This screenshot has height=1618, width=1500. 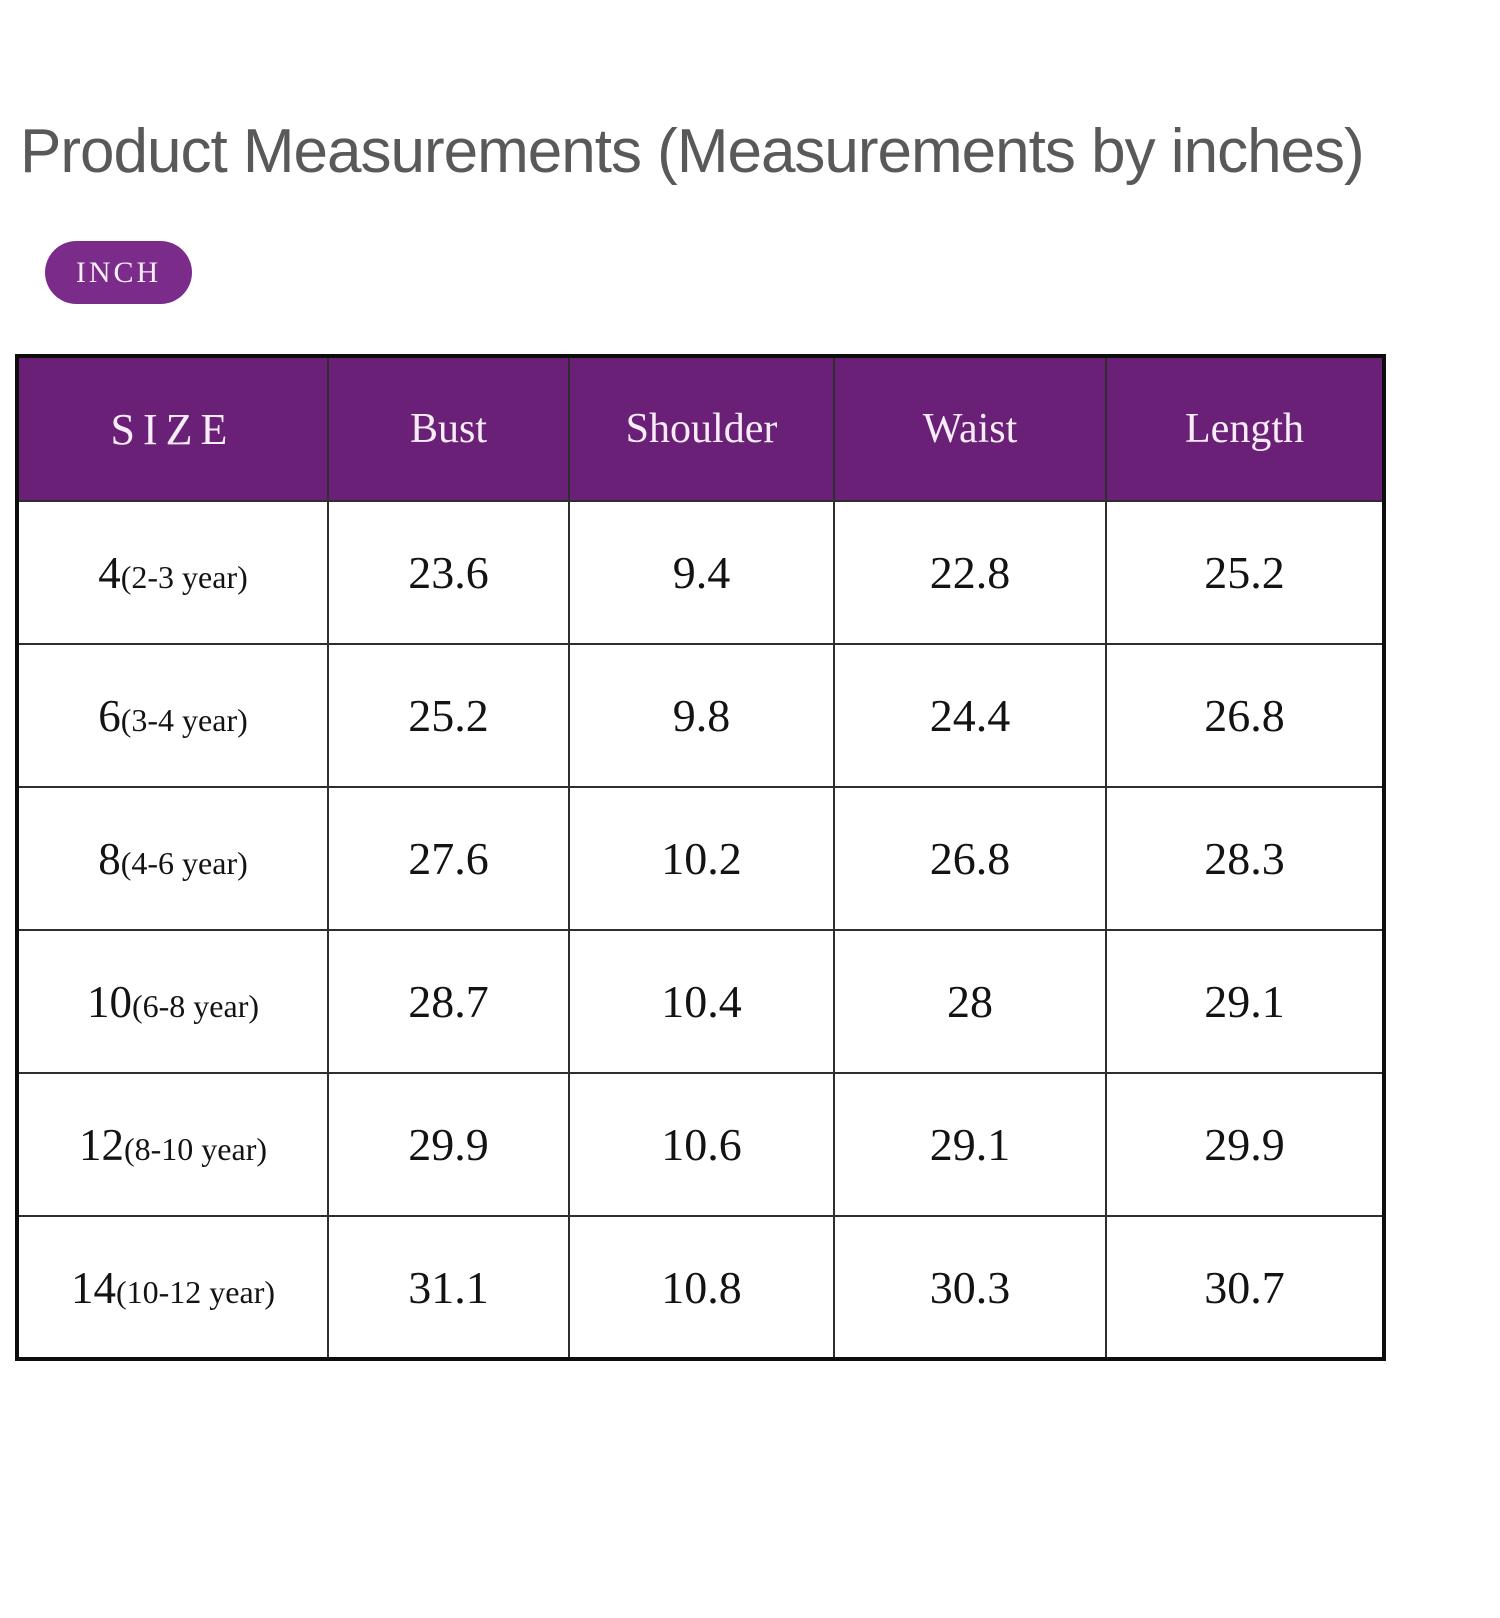 I want to click on table-row: 12(8-10 year) 29.9 10.6 29.1 29.9, so click(x=700, y=1145).